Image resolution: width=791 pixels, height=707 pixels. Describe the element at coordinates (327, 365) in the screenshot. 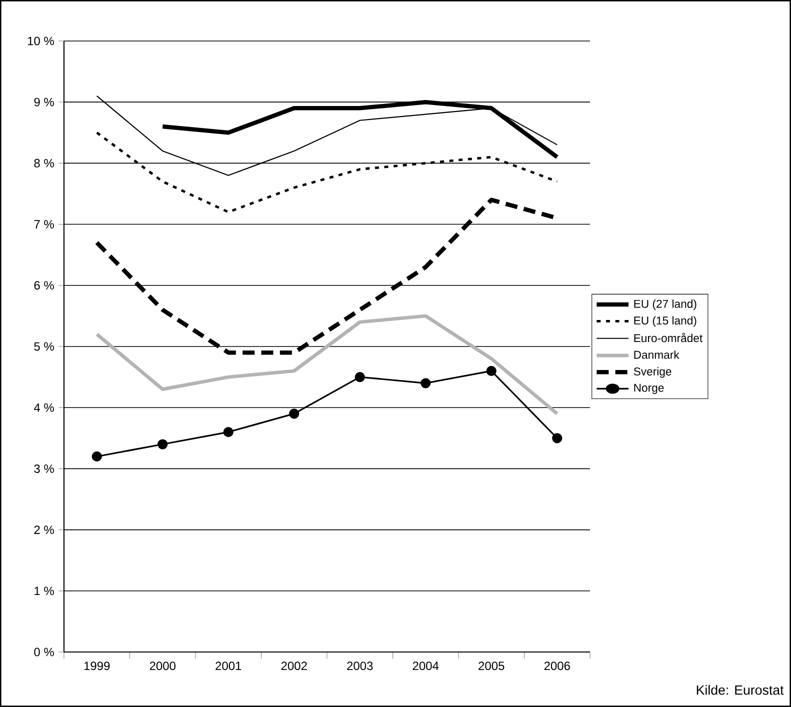

I see `line-series` at that location.